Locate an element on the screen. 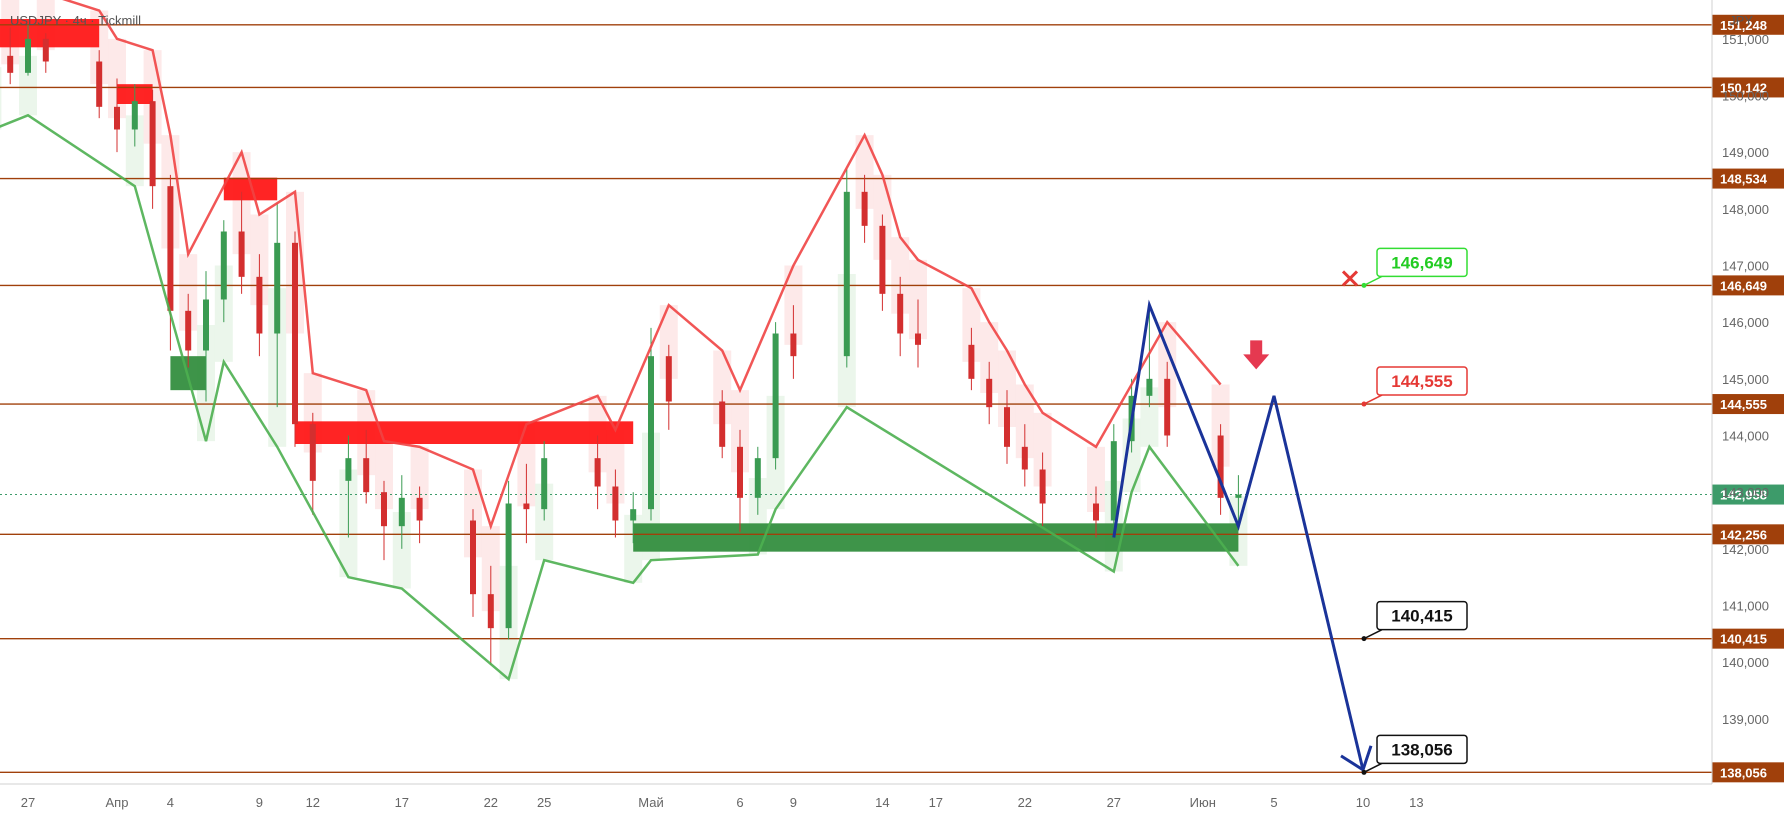  x-tick-label: Апр is located at coordinates (117, 802).